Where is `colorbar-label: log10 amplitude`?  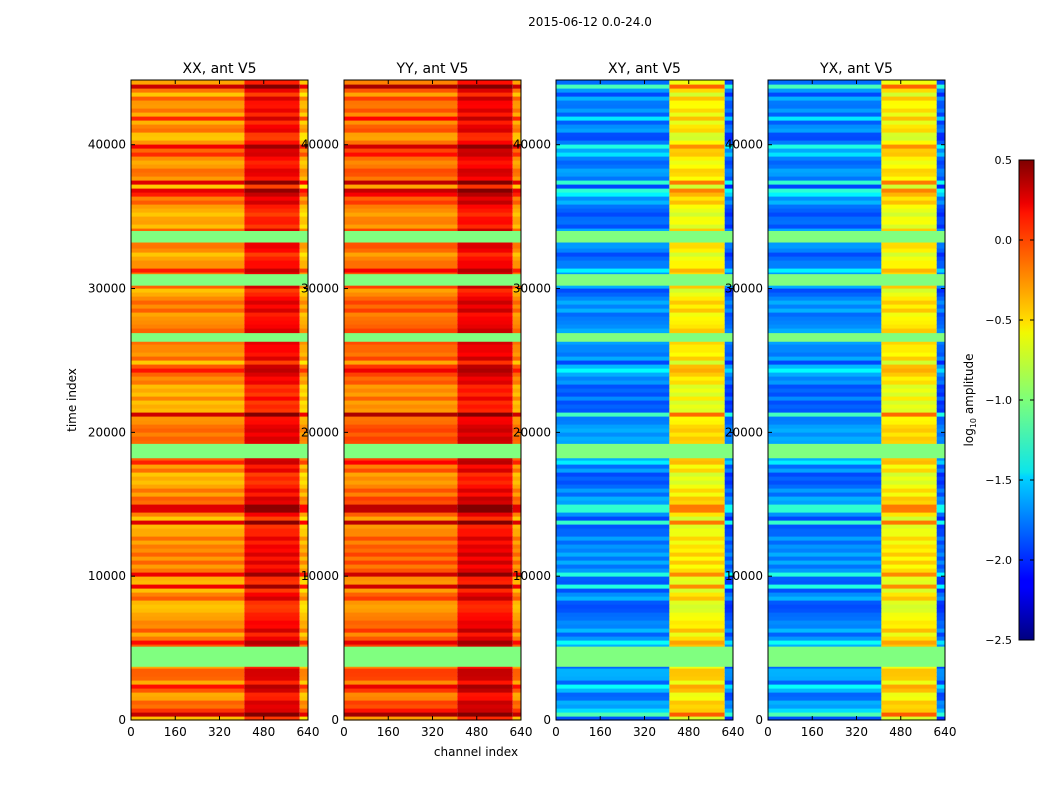 colorbar-label: log10 amplitude is located at coordinates (970, 400).